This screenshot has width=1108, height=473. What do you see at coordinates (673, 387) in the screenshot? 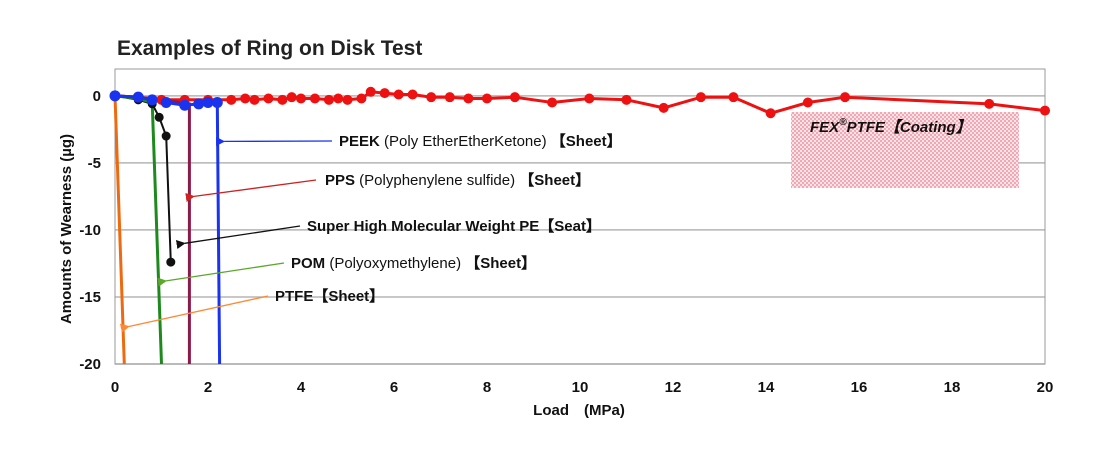
I see `x-tick-label: 12` at bounding box center [673, 387].